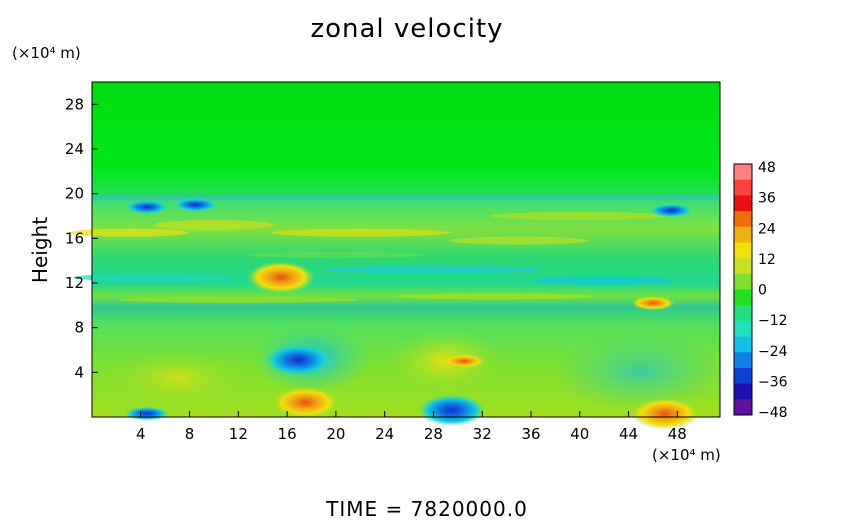 Image resolution: width=854 pixels, height=521 pixels. What do you see at coordinates (762, 291) in the screenshot?
I see `colorbar-tick-label: 0` at bounding box center [762, 291].